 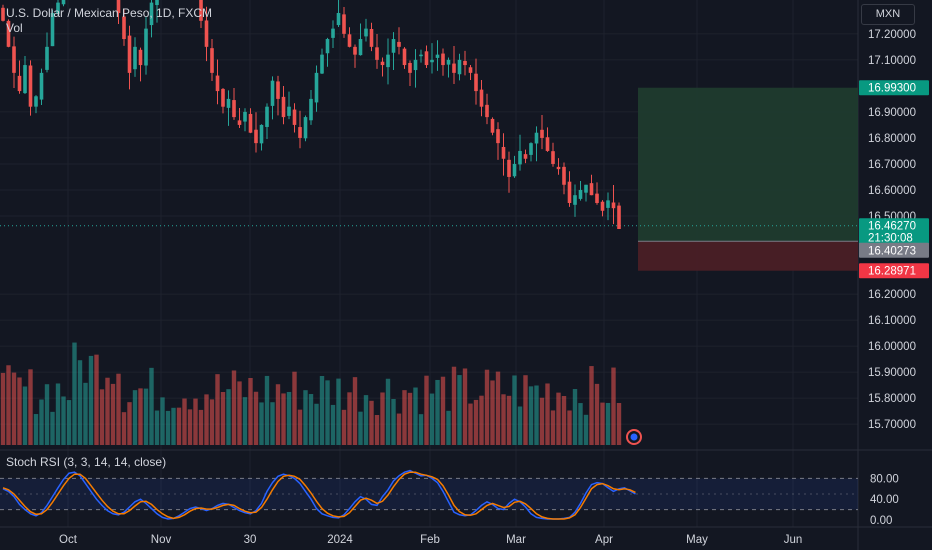 What do you see at coordinates (884, 500) in the screenshot?
I see `stoch-tick-label: 40.00` at bounding box center [884, 500].